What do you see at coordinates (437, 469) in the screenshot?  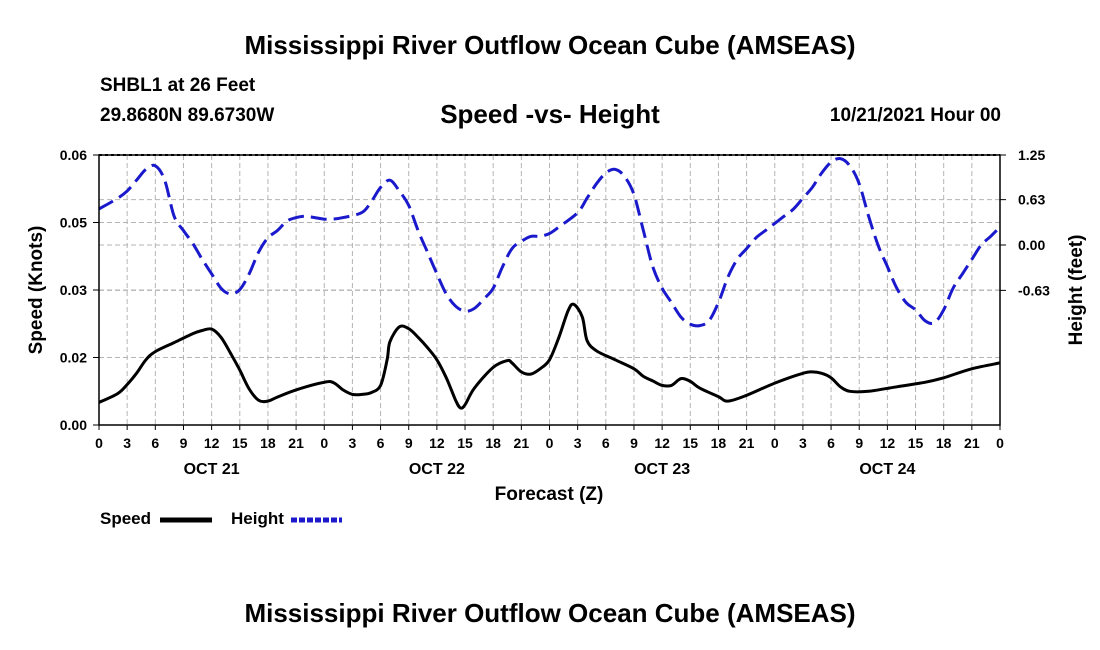 I see `day-label: OCT 22` at bounding box center [437, 469].